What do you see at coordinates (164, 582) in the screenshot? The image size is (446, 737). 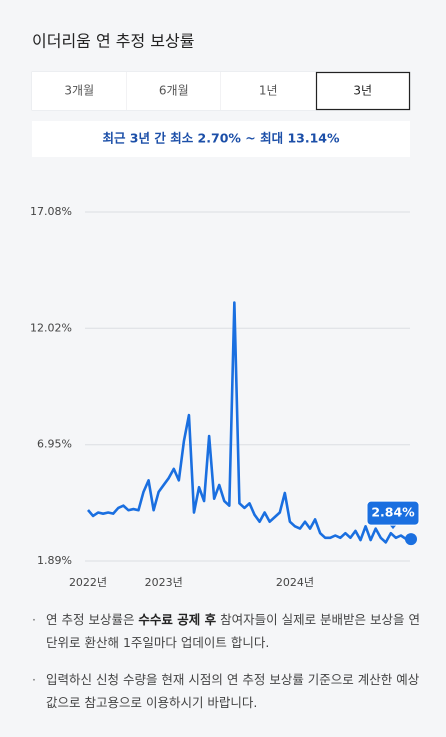 I see `x-tick-label: 2023년` at bounding box center [164, 582].